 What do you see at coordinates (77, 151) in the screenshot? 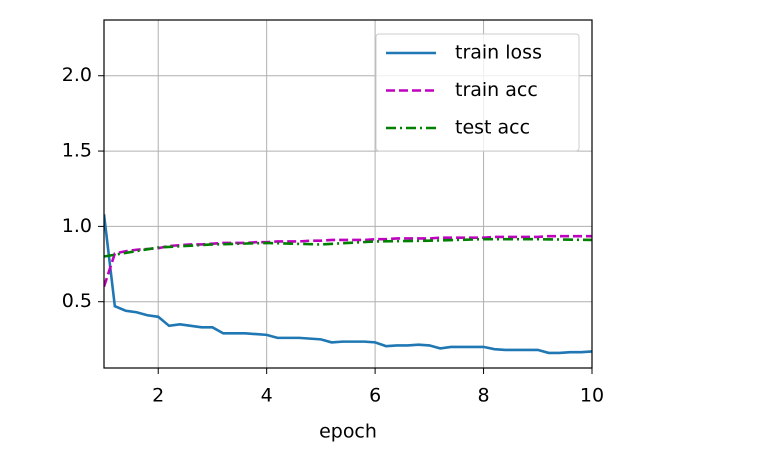
I see `y-tick-label: 1.5` at bounding box center [77, 151].